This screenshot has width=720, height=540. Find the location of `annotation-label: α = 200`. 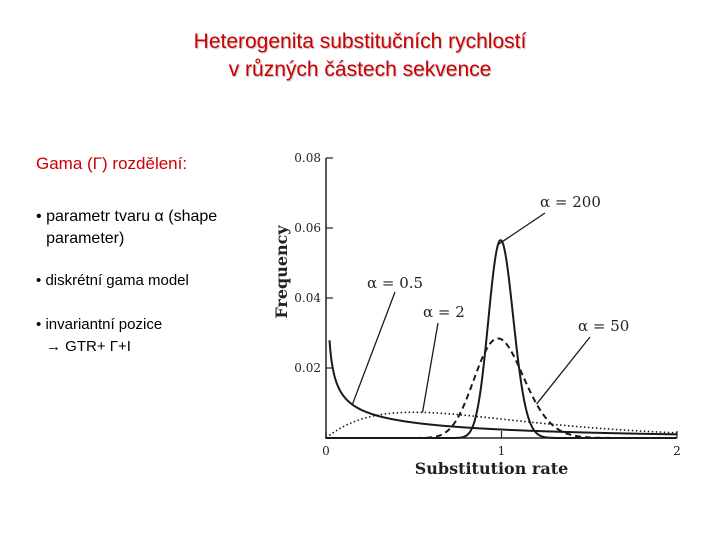

annotation-label: α = 200 is located at coordinates (570, 202).